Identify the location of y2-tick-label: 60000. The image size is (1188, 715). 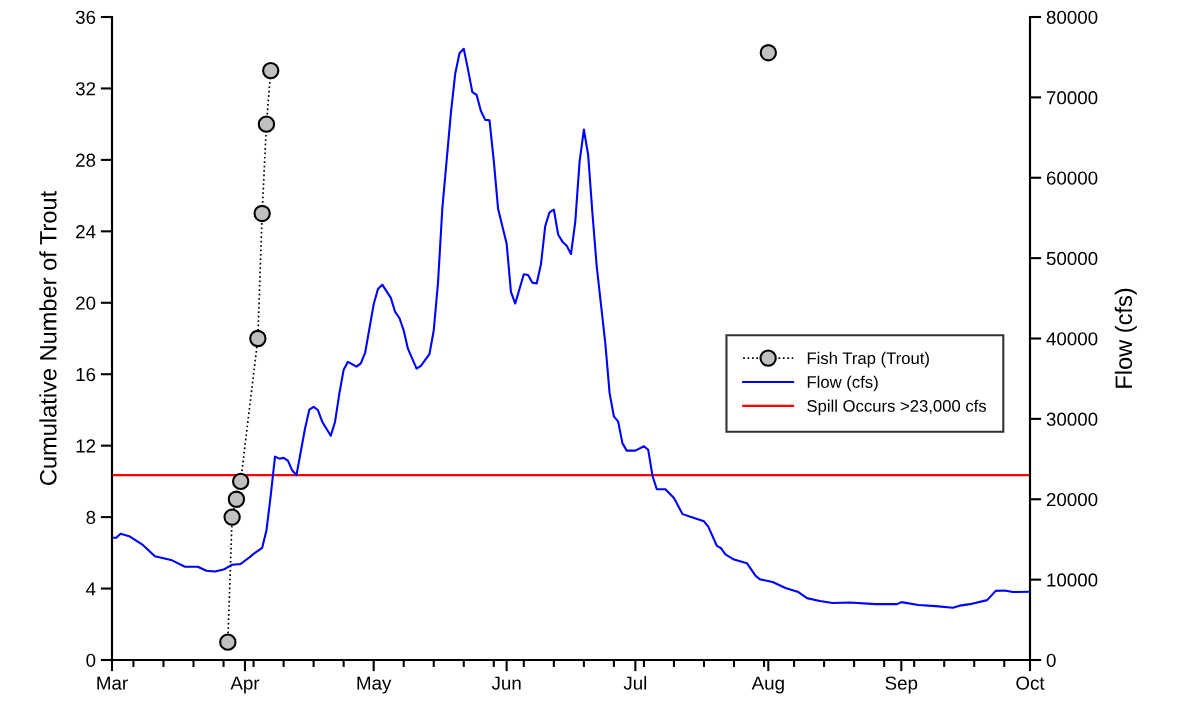
(1072, 178).